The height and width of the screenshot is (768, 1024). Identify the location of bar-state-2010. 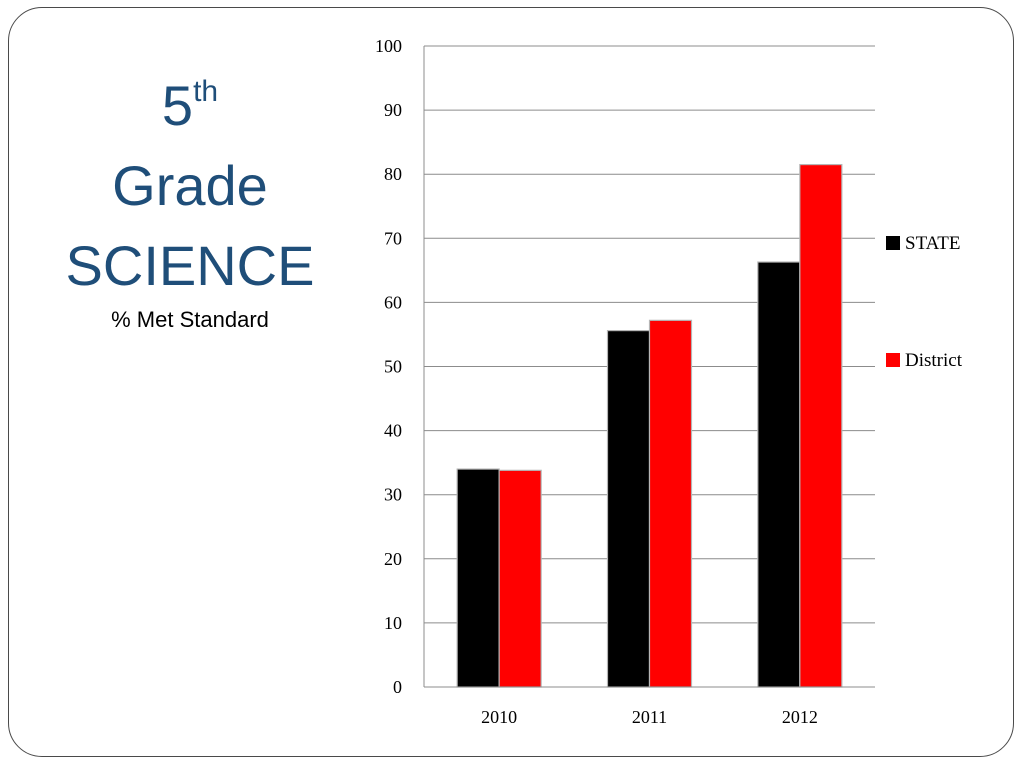
(478, 578).